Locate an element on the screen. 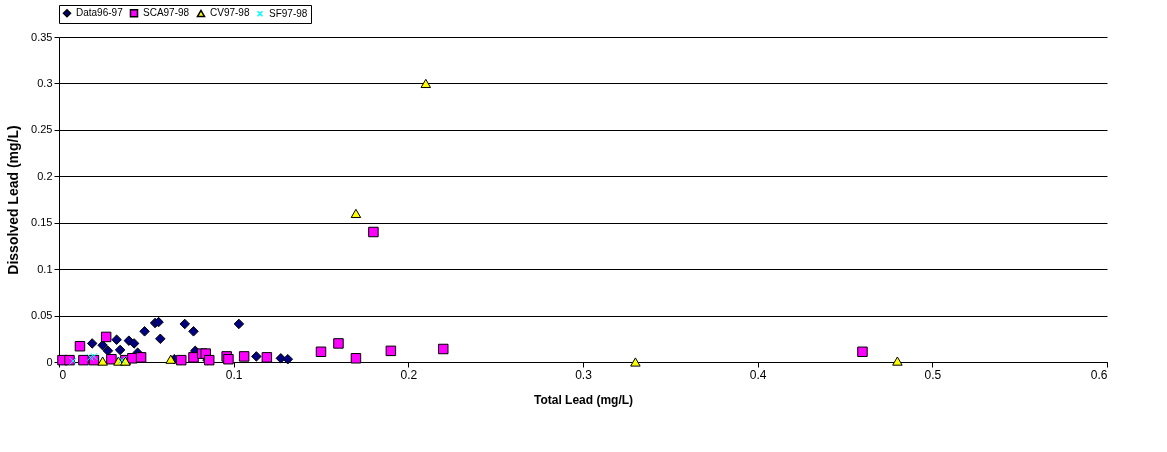  y-tick-label: 0 is located at coordinates (49, 361).